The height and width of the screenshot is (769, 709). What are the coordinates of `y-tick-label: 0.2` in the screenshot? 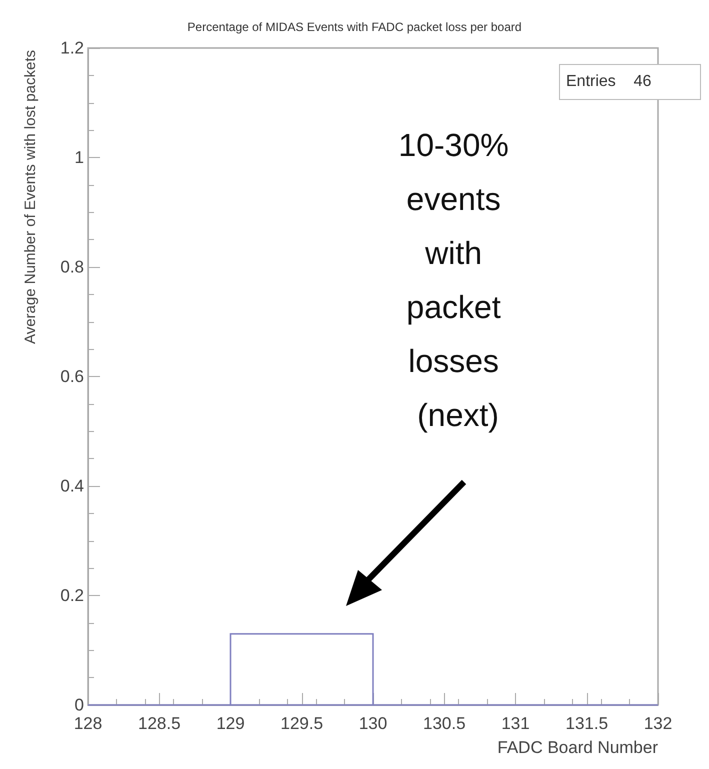 It's located at (72, 595).